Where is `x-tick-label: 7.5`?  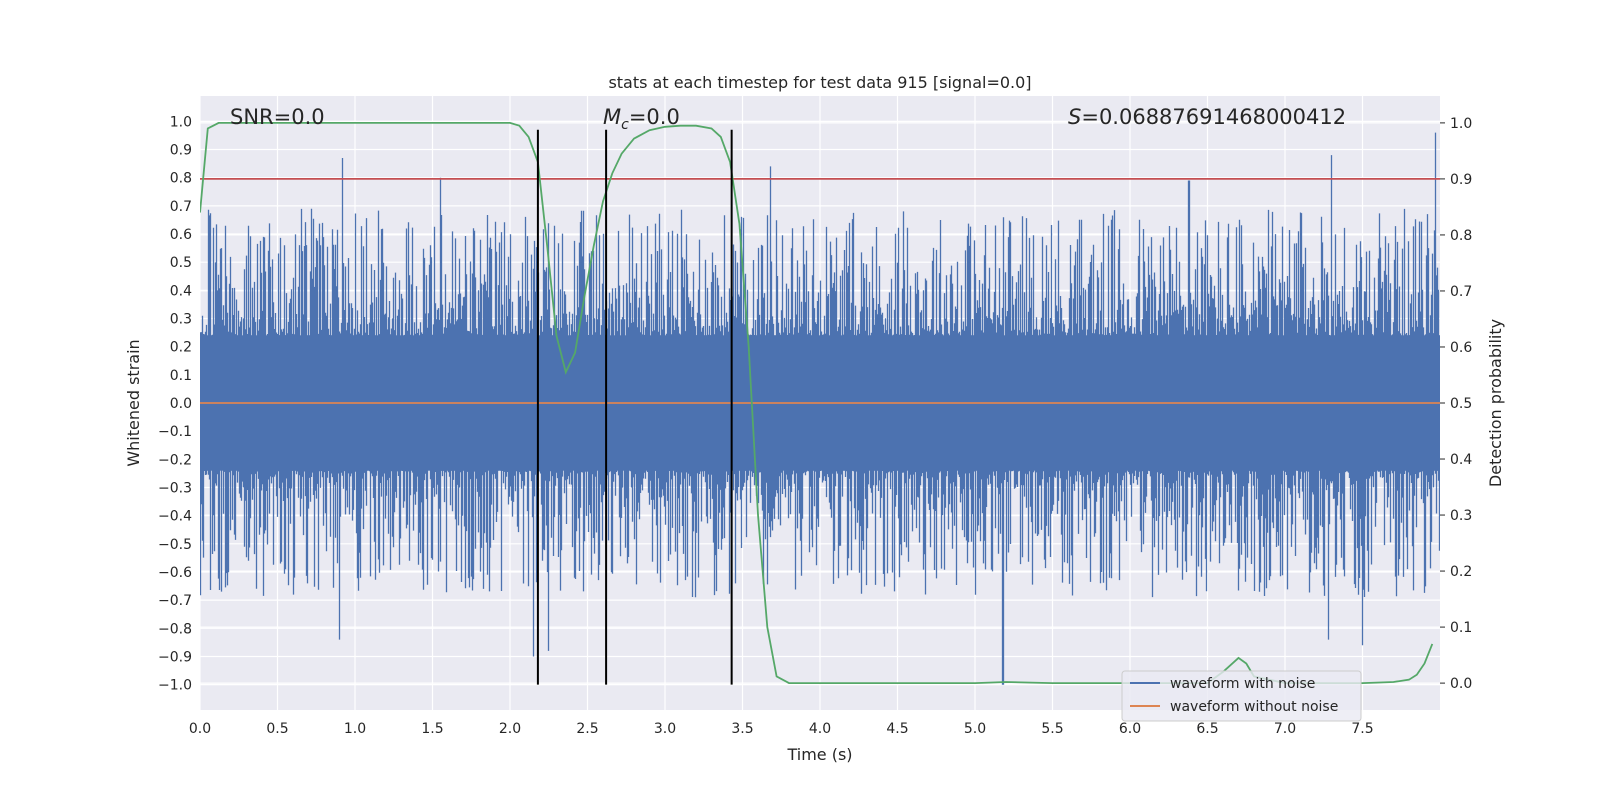 x-tick-label: 7.5 is located at coordinates (1362, 729).